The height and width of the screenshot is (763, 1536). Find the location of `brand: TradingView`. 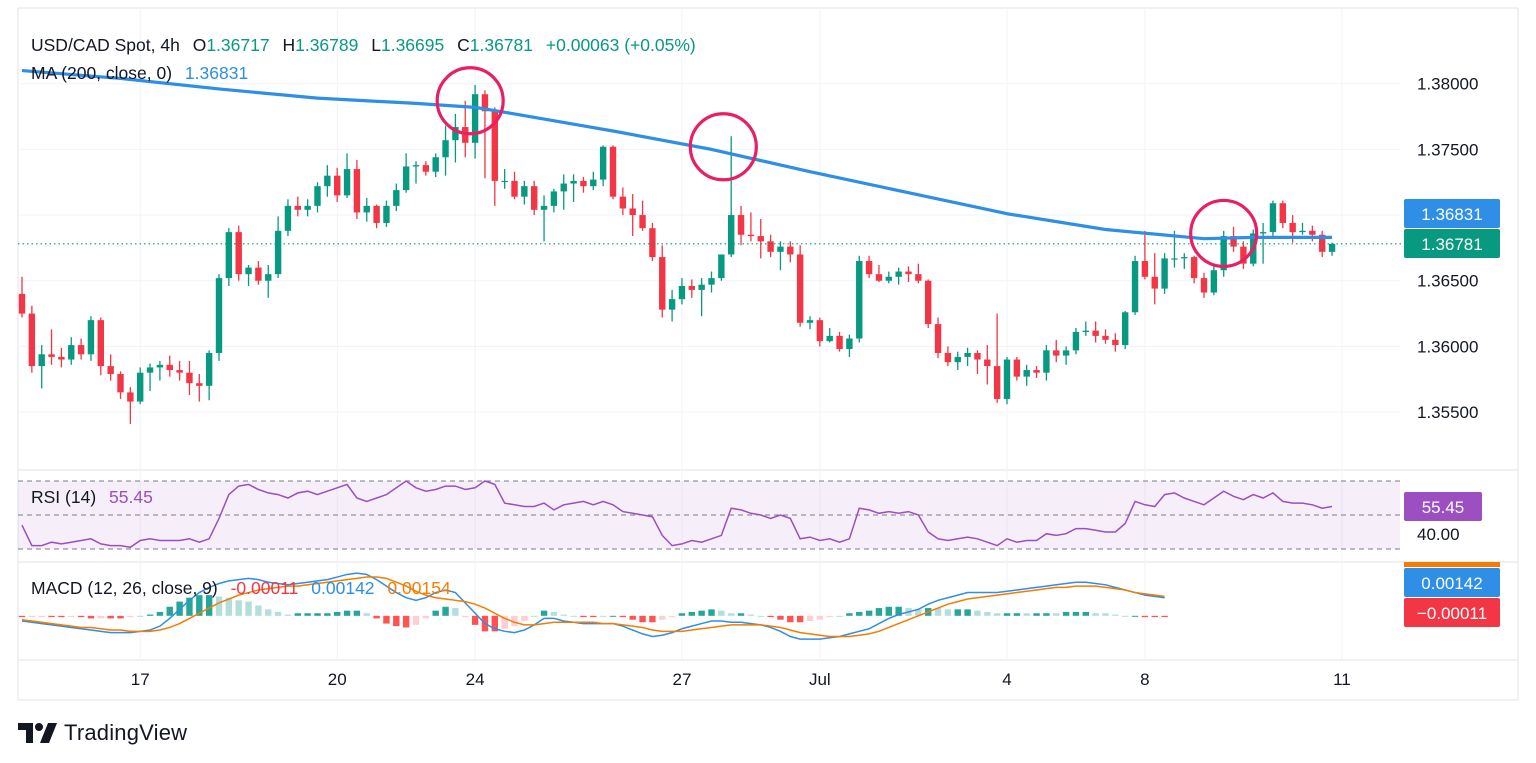

brand: TradingView is located at coordinates (102, 733).